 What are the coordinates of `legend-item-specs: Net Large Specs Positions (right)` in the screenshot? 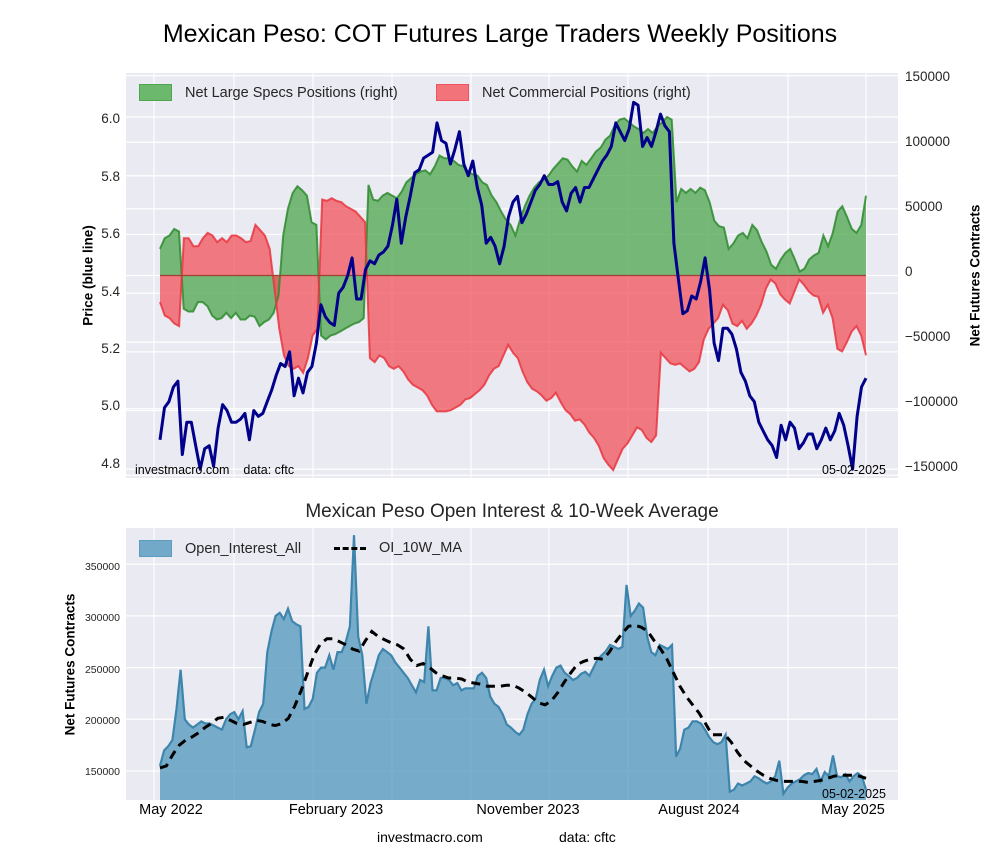 It's located at (268, 92).